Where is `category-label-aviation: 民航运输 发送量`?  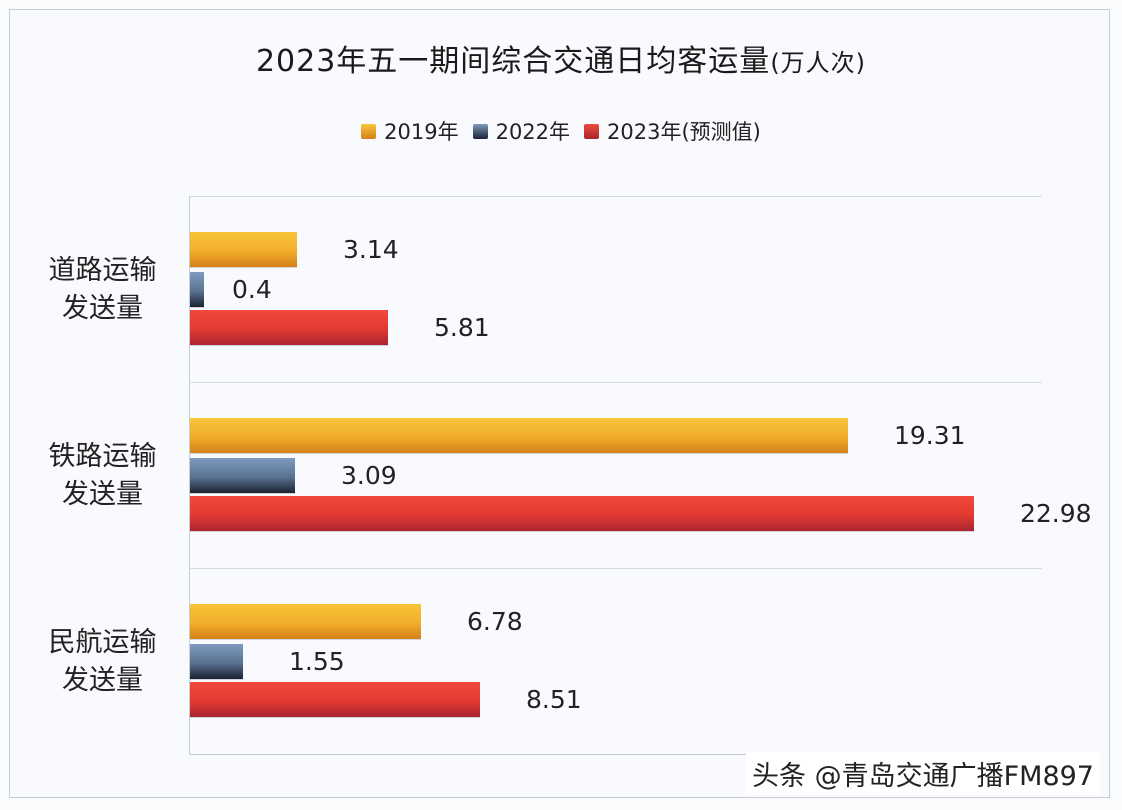 category-label-aviation: 民航运输 发送量 is located at coordinates (102, 662).